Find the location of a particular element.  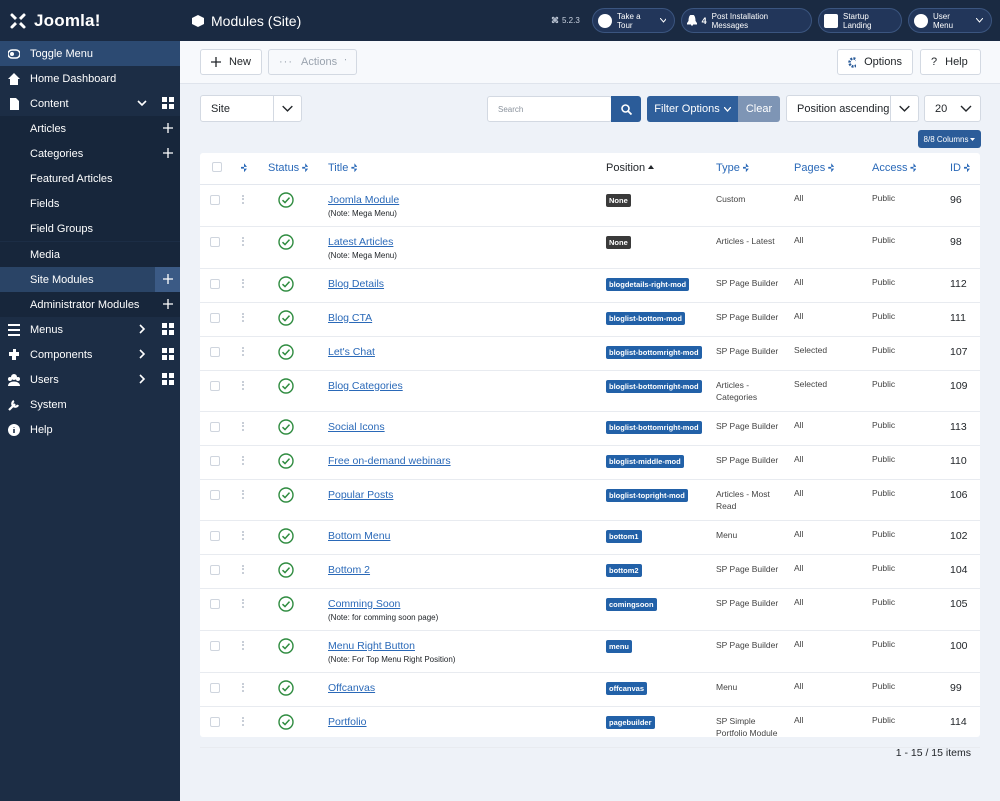

module-type: Menu is located at coordinates (747, 537).